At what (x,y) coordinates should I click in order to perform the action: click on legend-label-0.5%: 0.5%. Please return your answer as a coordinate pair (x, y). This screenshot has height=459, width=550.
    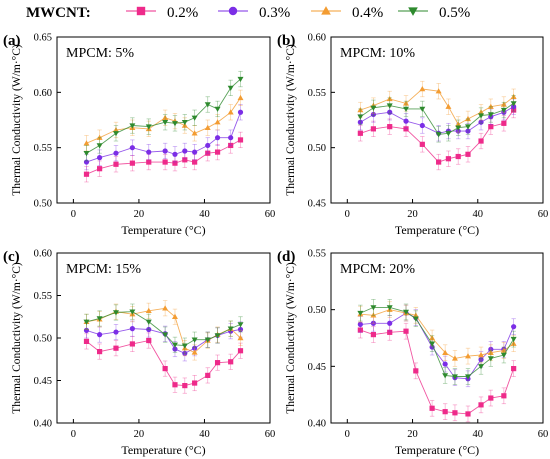
    Looking at the image, I should click on (454, 13).